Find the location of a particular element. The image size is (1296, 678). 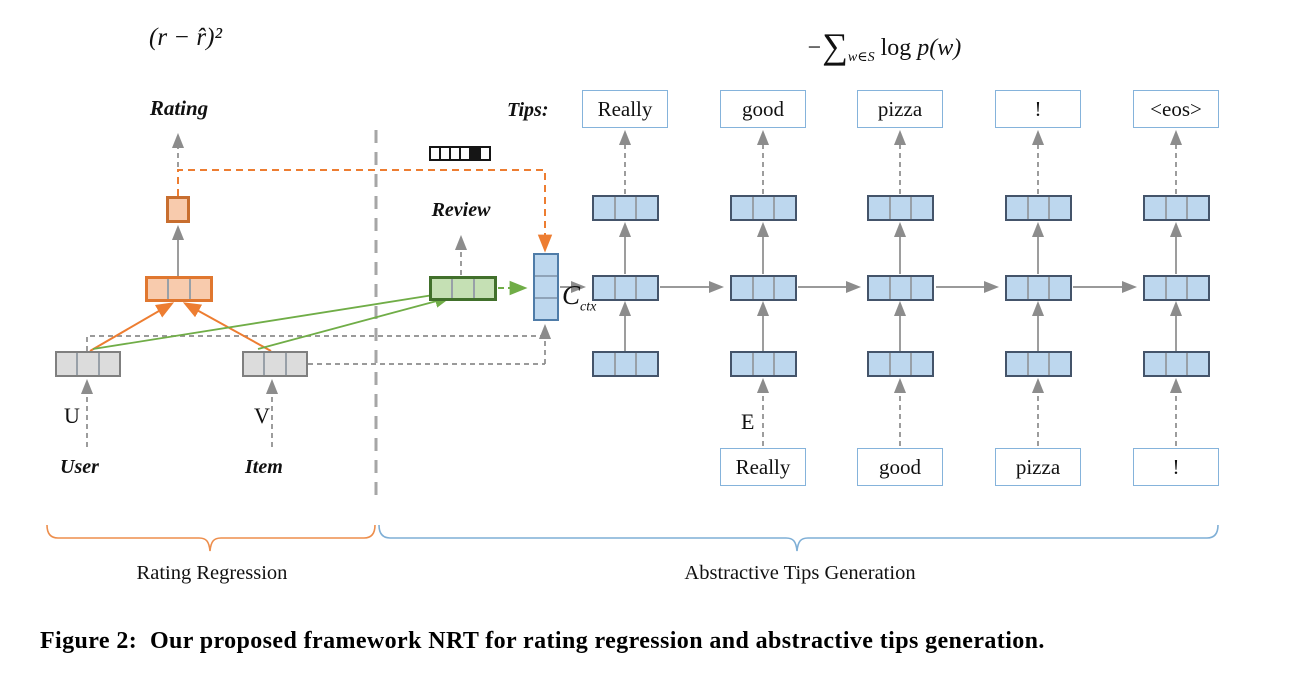

item-matrix-label: V is located at coordinates (262, 415).